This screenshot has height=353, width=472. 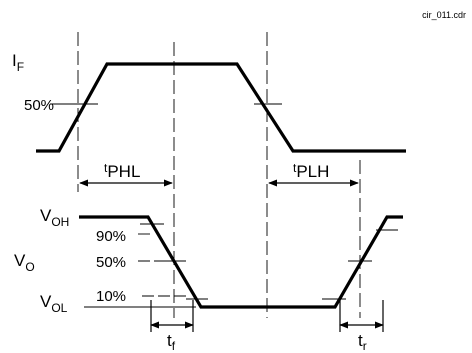 What do you see at coordinates (111, 236) in the screenshot?
I see `level-label-90: 90%` at bounding box center [111, 236].